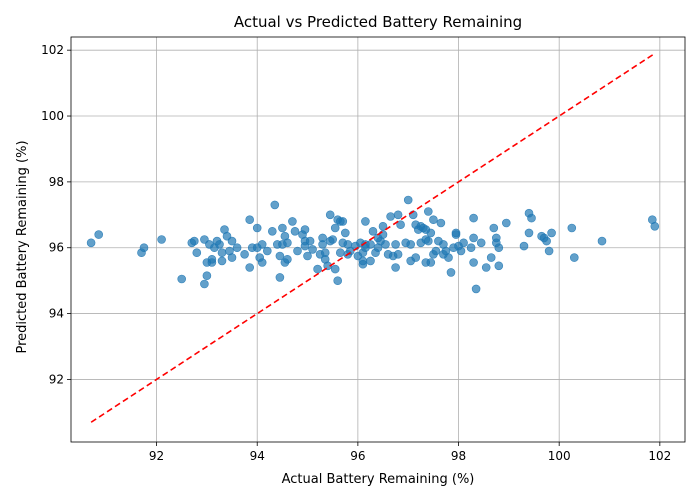  I want to click on y-tick-label: 102, so click(52, 50).